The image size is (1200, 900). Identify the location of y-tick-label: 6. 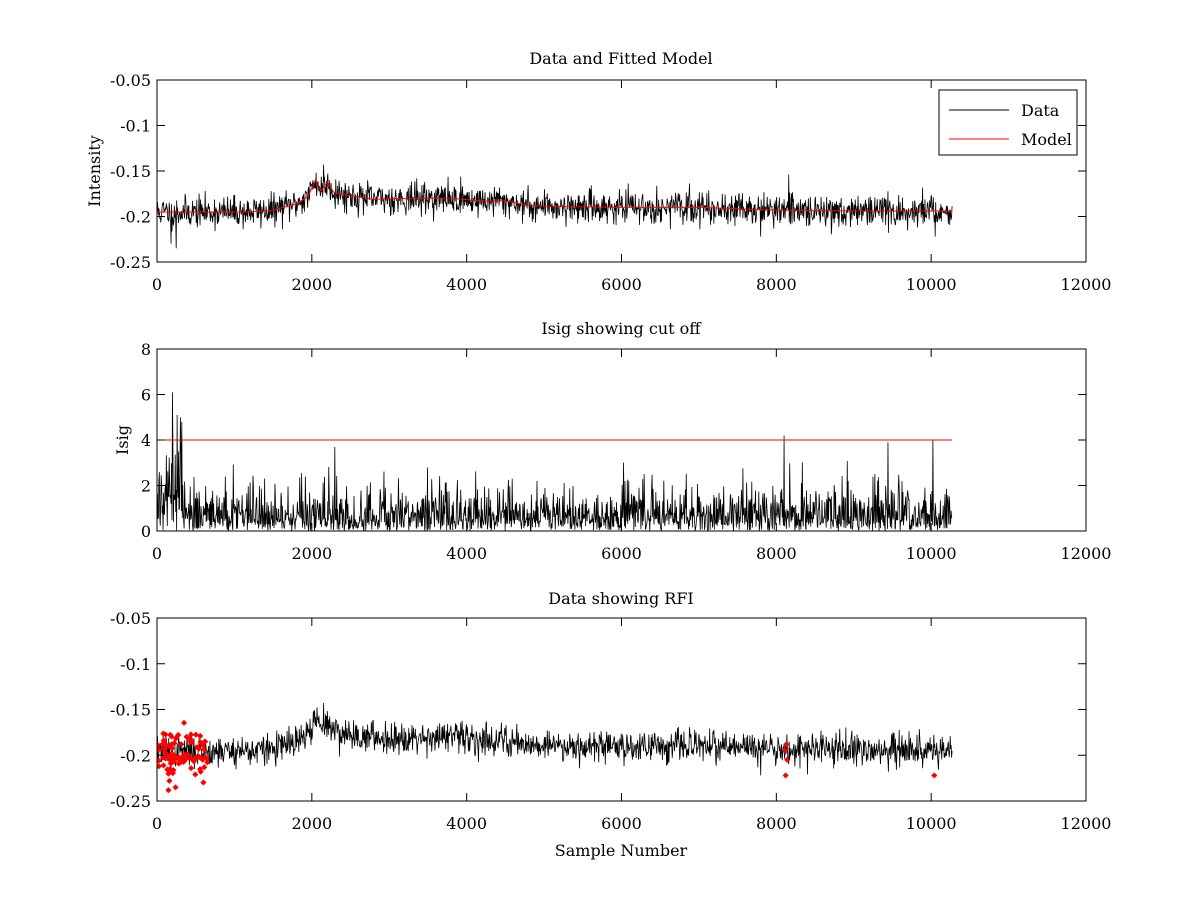
(146, 395).